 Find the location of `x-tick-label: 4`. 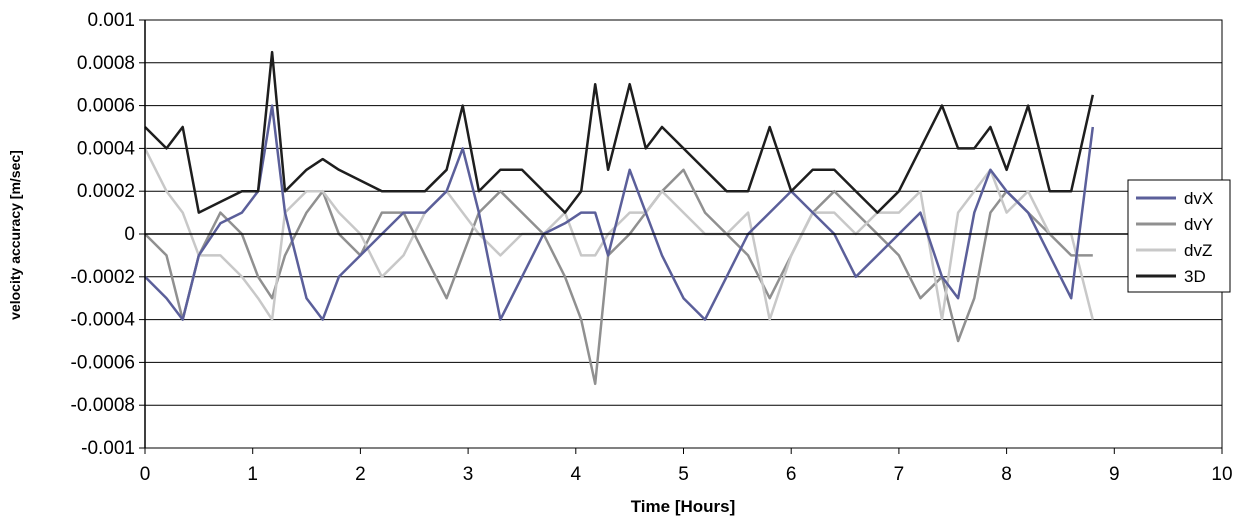

x-tick-label: 4 is located at coordinates (576, 474).